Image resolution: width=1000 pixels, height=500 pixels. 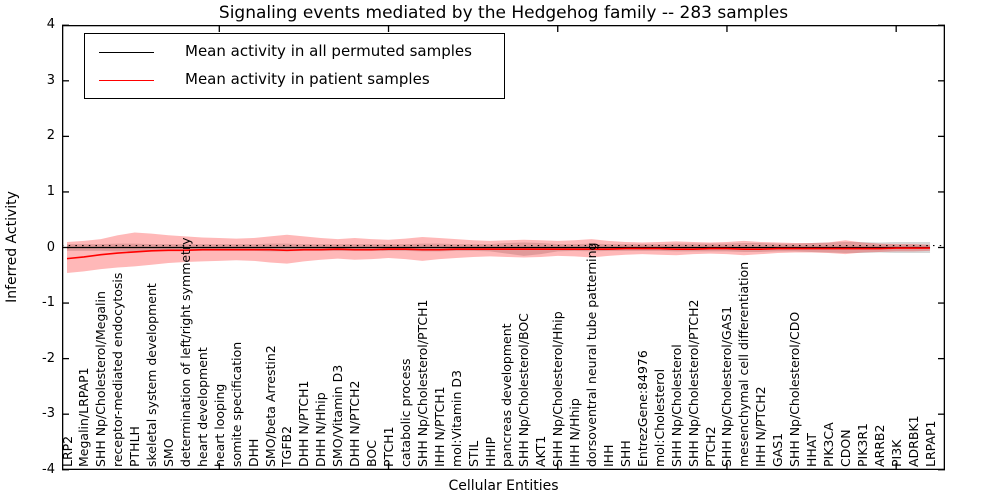 I want to click on x-tick-label: LRPAP1, so click(x=930, y=443).